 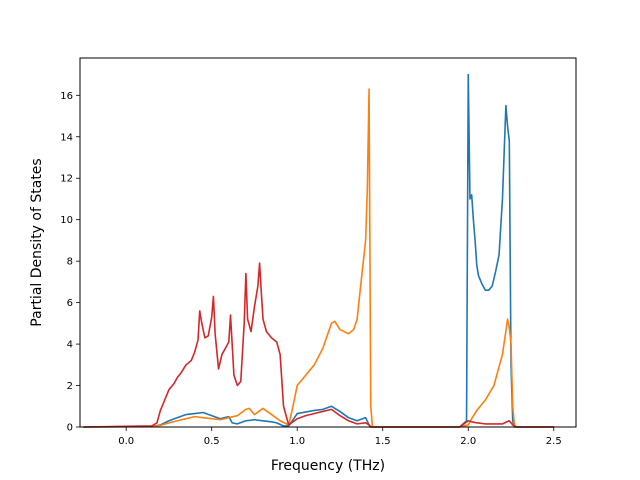 I want to click on y-tick-label: 2, so click(x=70, y=386).